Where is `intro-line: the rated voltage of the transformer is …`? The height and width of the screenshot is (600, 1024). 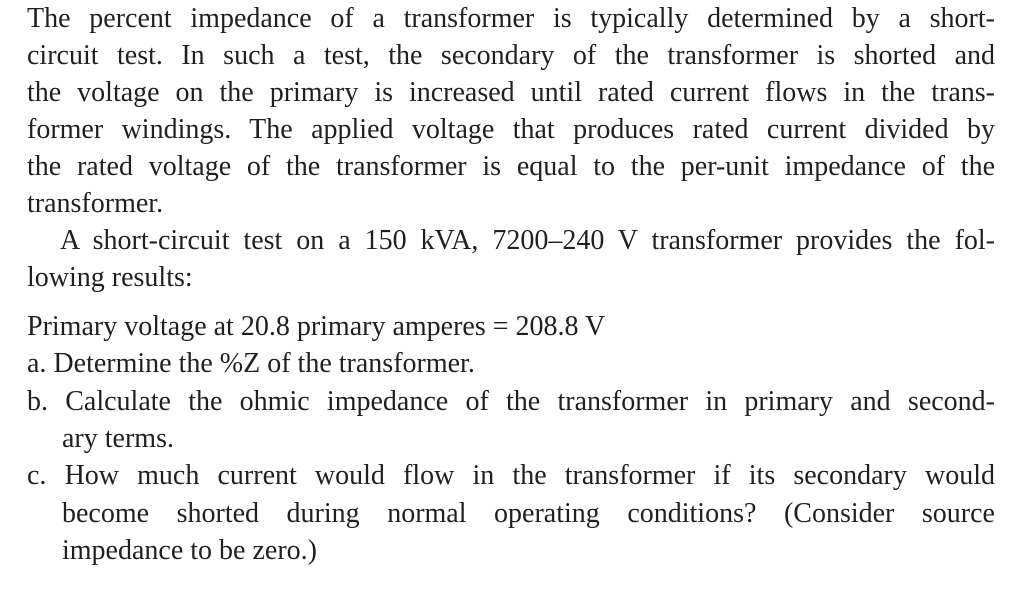 intro-line: the rated voltage of the transformer is … is located at coordinates (511, 166).